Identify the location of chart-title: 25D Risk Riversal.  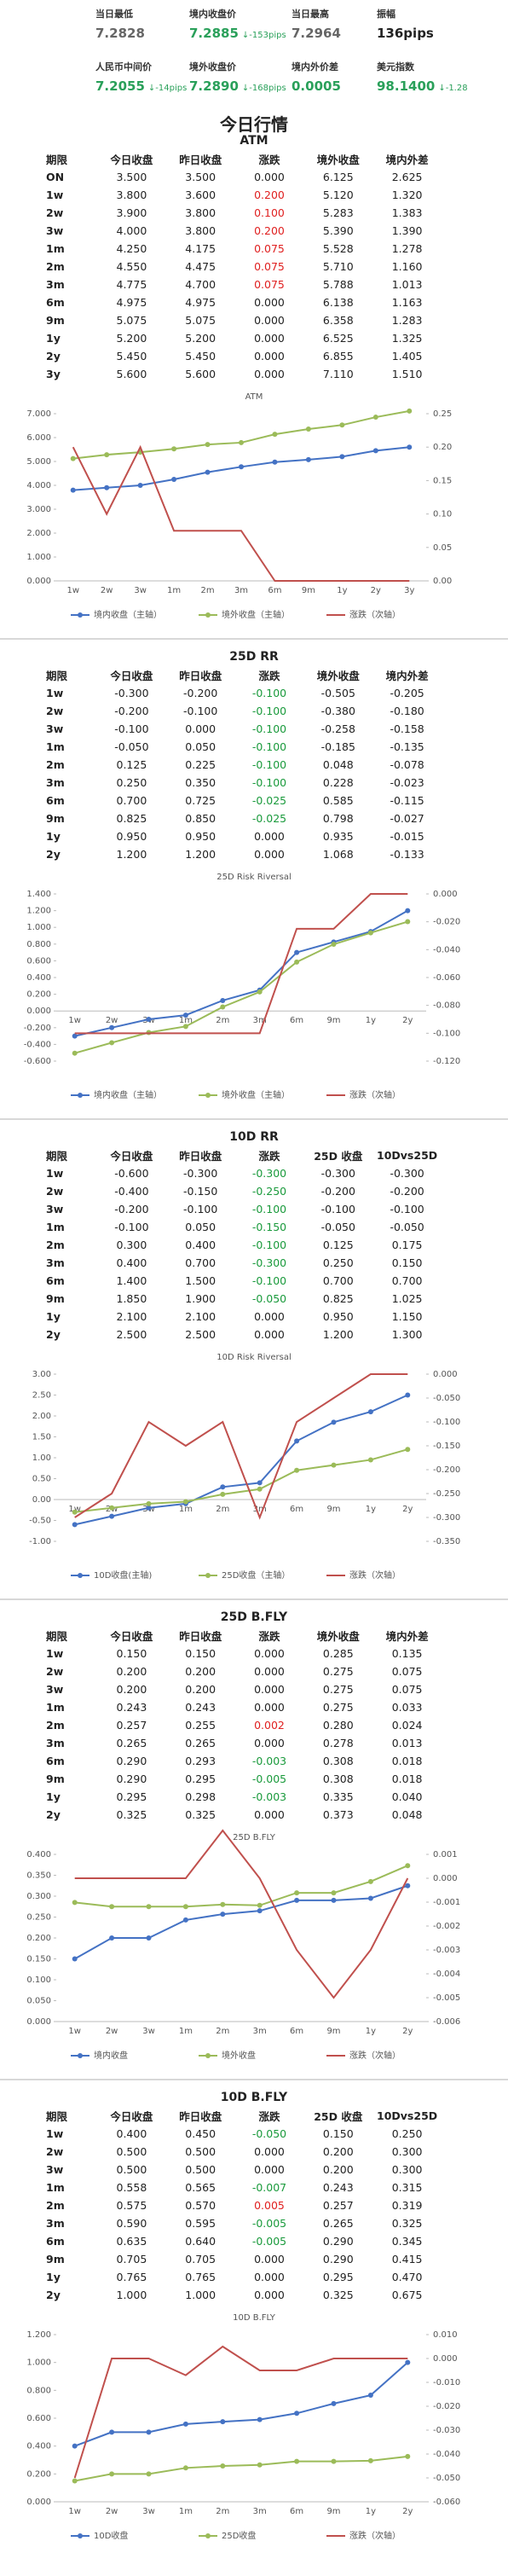
(254, 877).